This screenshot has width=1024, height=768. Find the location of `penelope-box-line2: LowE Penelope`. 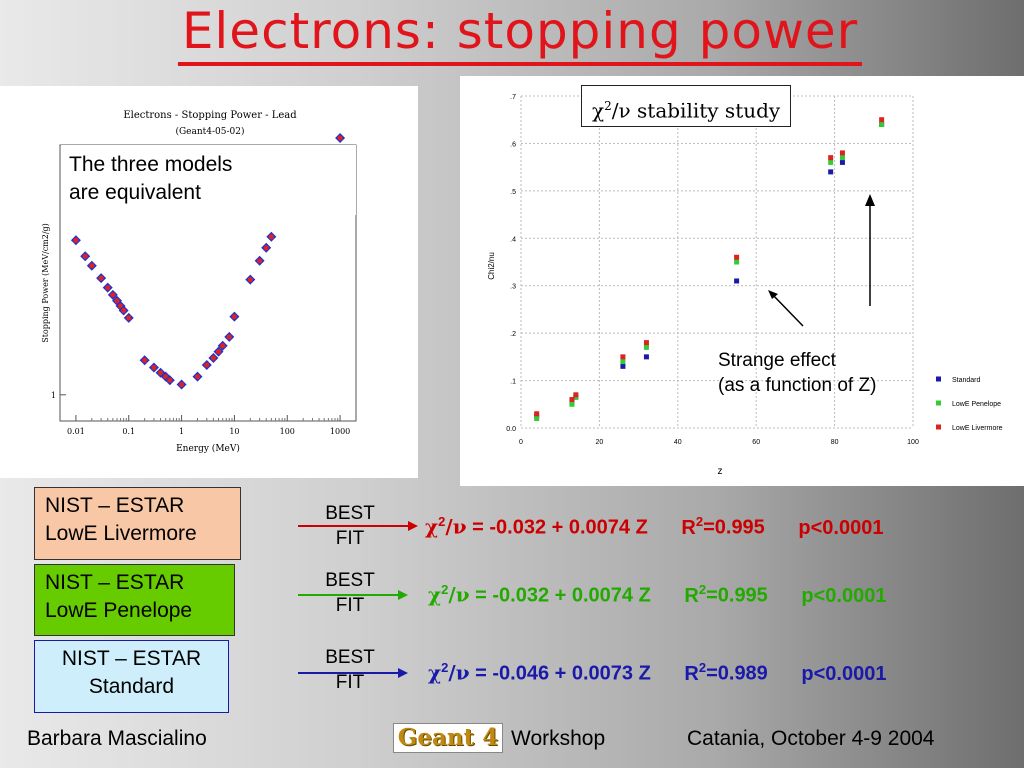

penelope-box-line2: LowE Penelope is located at coordinates (119, 610).